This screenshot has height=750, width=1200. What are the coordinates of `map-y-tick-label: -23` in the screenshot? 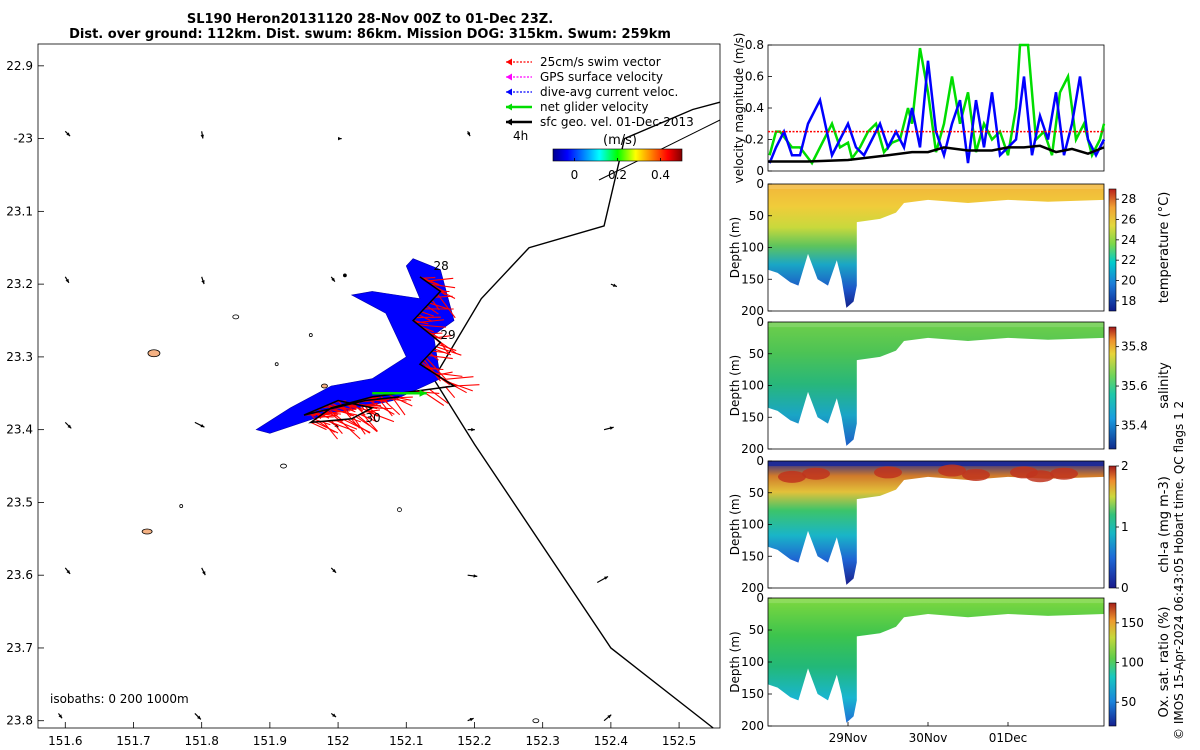 It's located at (23, 139).